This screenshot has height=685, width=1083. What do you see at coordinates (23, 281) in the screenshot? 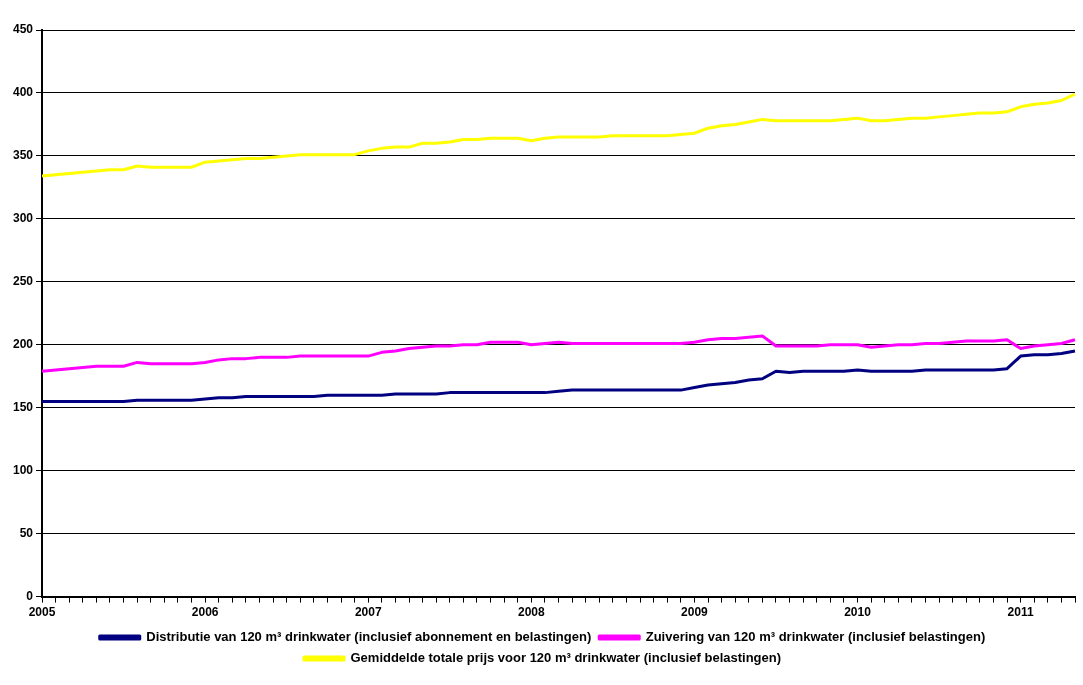
I see `y-tick-label: 250` at bounding box center [23, 281].